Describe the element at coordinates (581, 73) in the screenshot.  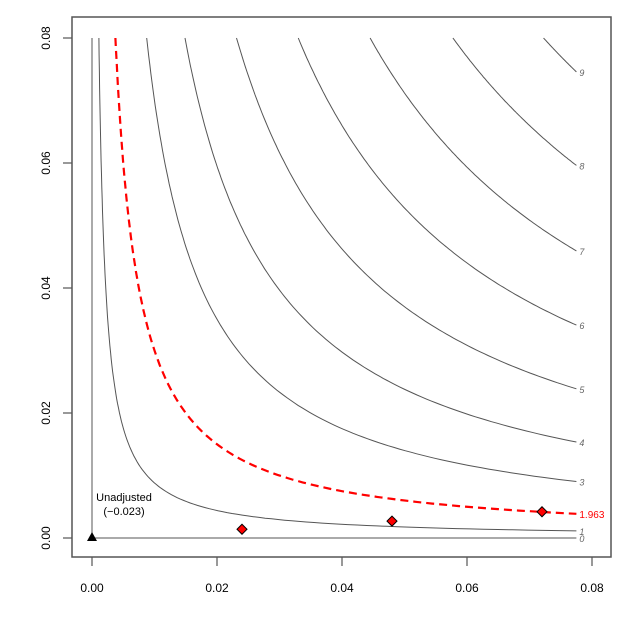
I see `contour-label: 9` at that location.